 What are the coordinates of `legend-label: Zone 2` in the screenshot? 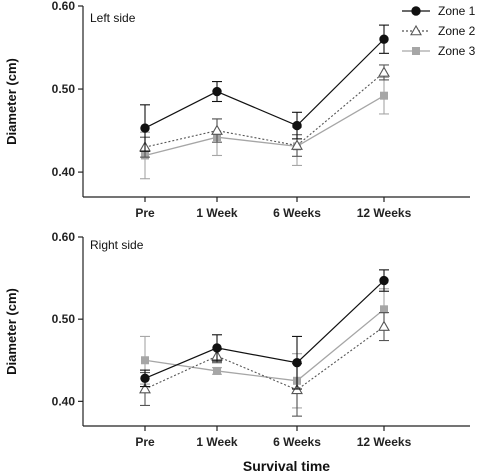 It's located at (457, 31).